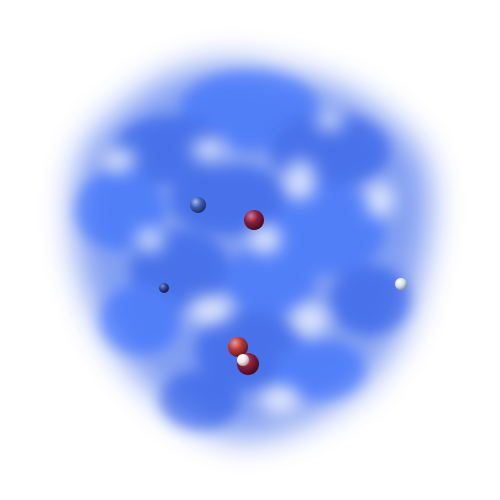  Describe the element at coordinates (198, 205) in the screenshot. I see `blue-sphere-upper-left` at that location.